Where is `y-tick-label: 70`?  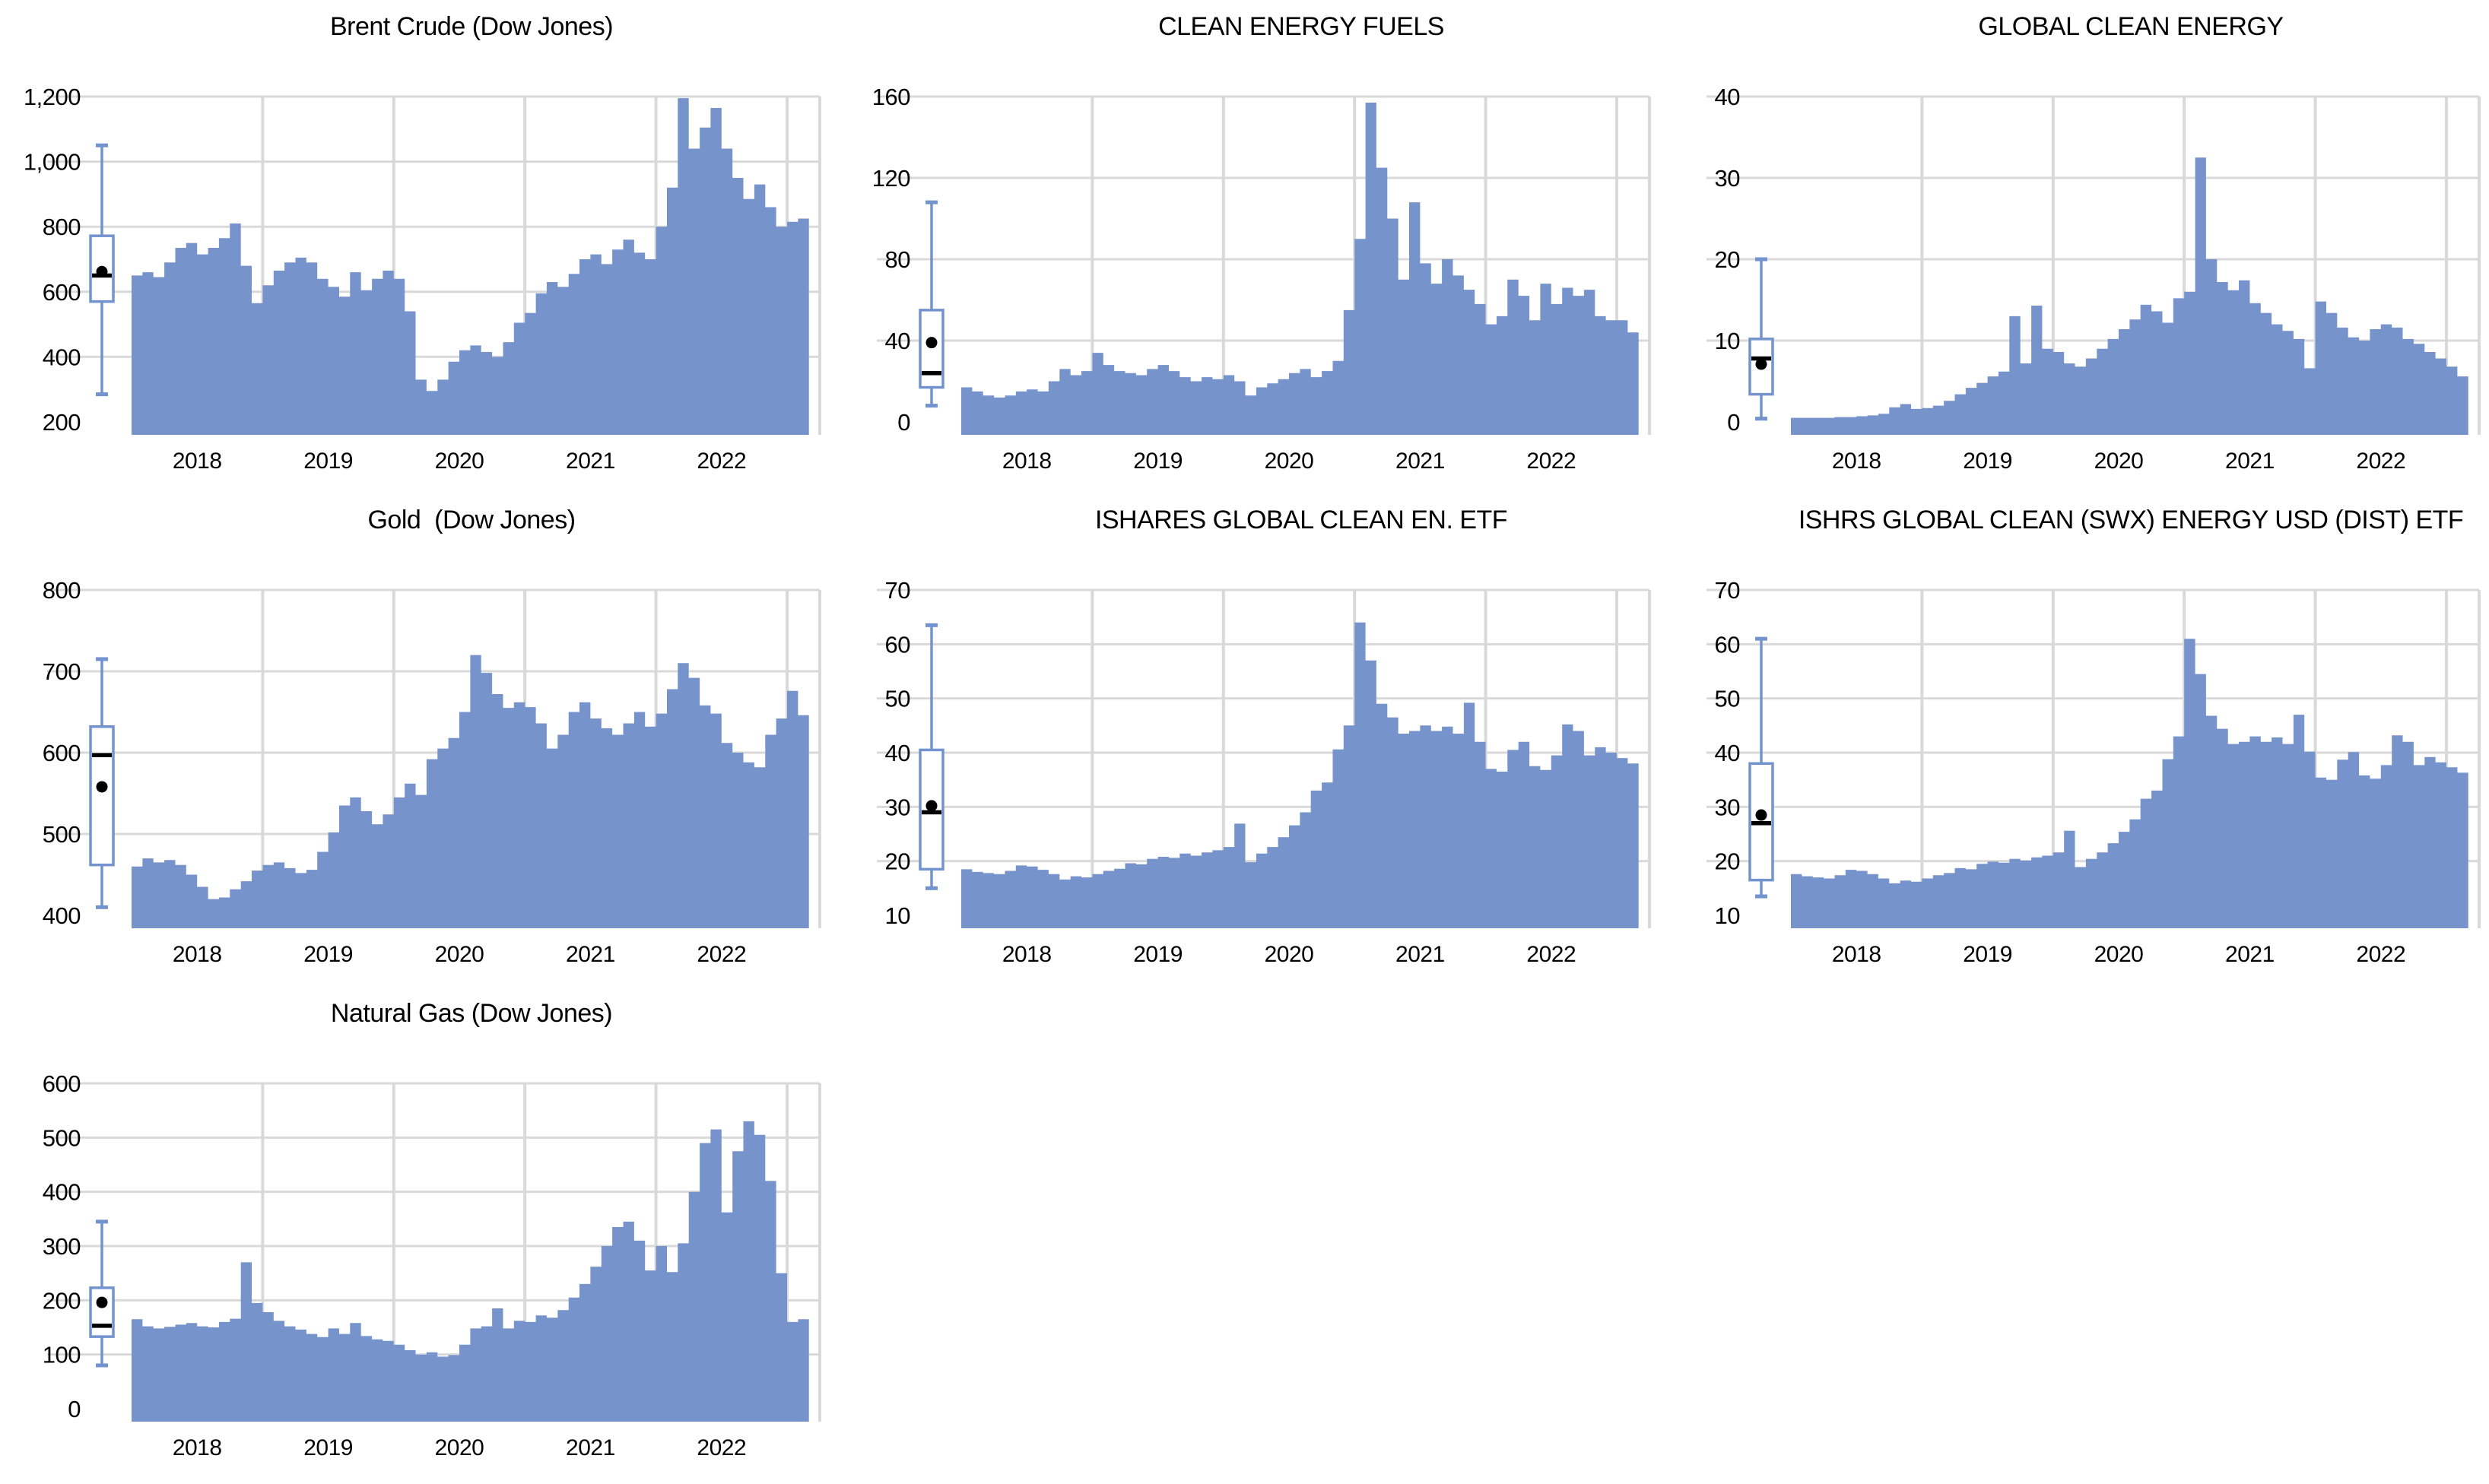 y-tick-label: 70 is located at coordinates (898, 590).